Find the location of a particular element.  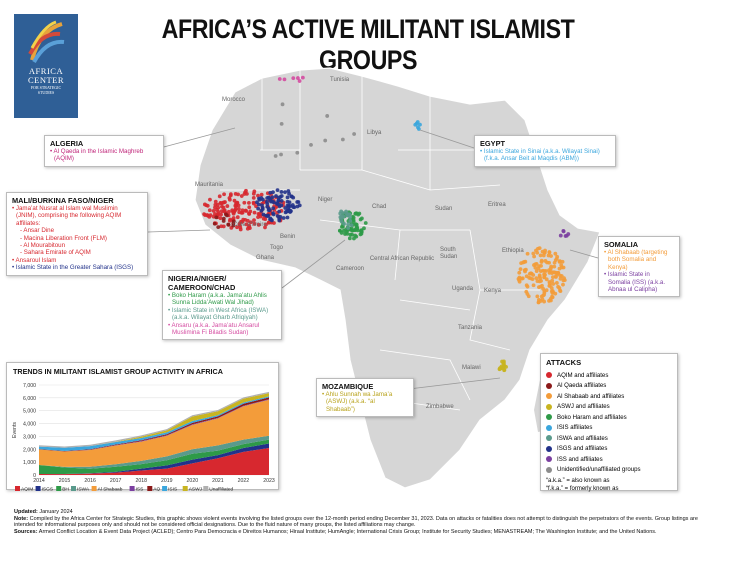

y-tick-label: 4,000 is located at coordinates (29, 425).